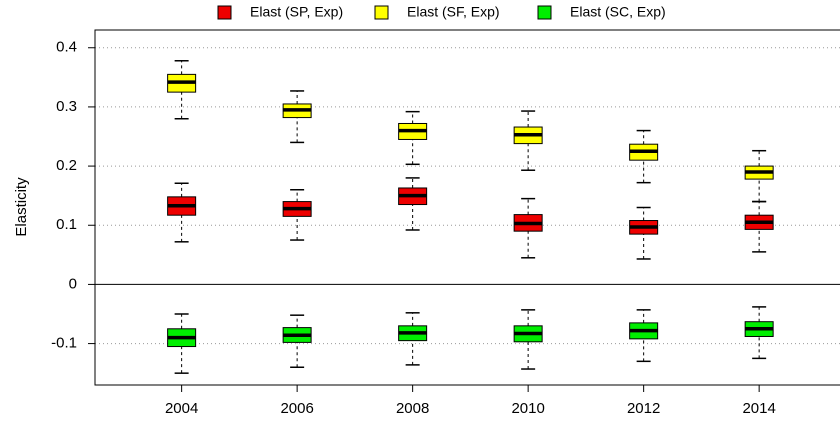 Image resolution: width=840 pixels, height=436 pixels. Describe the element at coordinates (181, 408) in the screenshot. I see `x-tick-label: 2004` at that location.